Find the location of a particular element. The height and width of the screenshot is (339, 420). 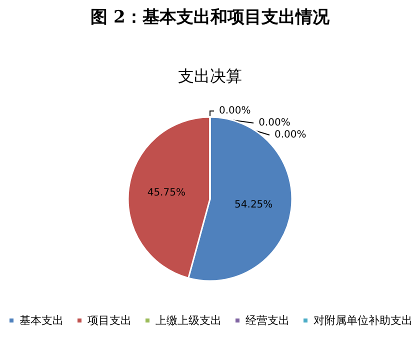

chart-subtitle: 支出决算 is located at coordinates (210, 76).